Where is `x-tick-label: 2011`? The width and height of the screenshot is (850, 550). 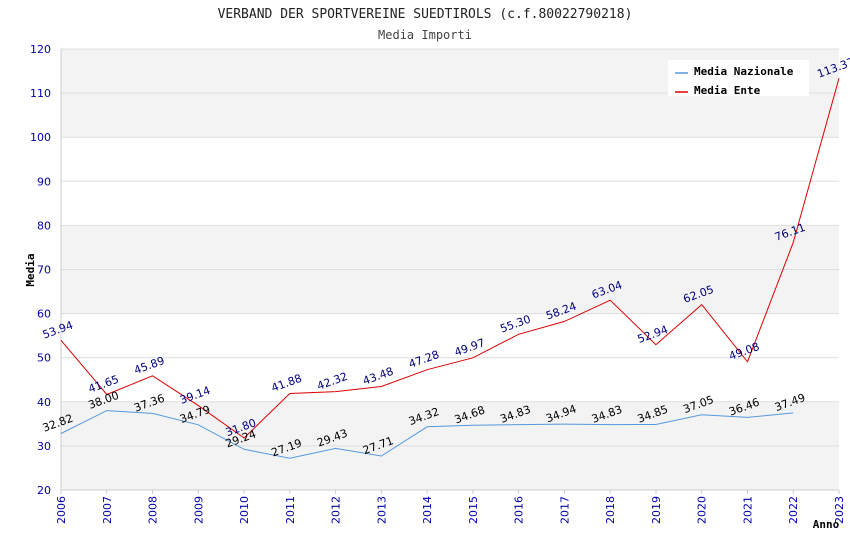 x-tick-label: 2011 is located at coordinates (290, 510).